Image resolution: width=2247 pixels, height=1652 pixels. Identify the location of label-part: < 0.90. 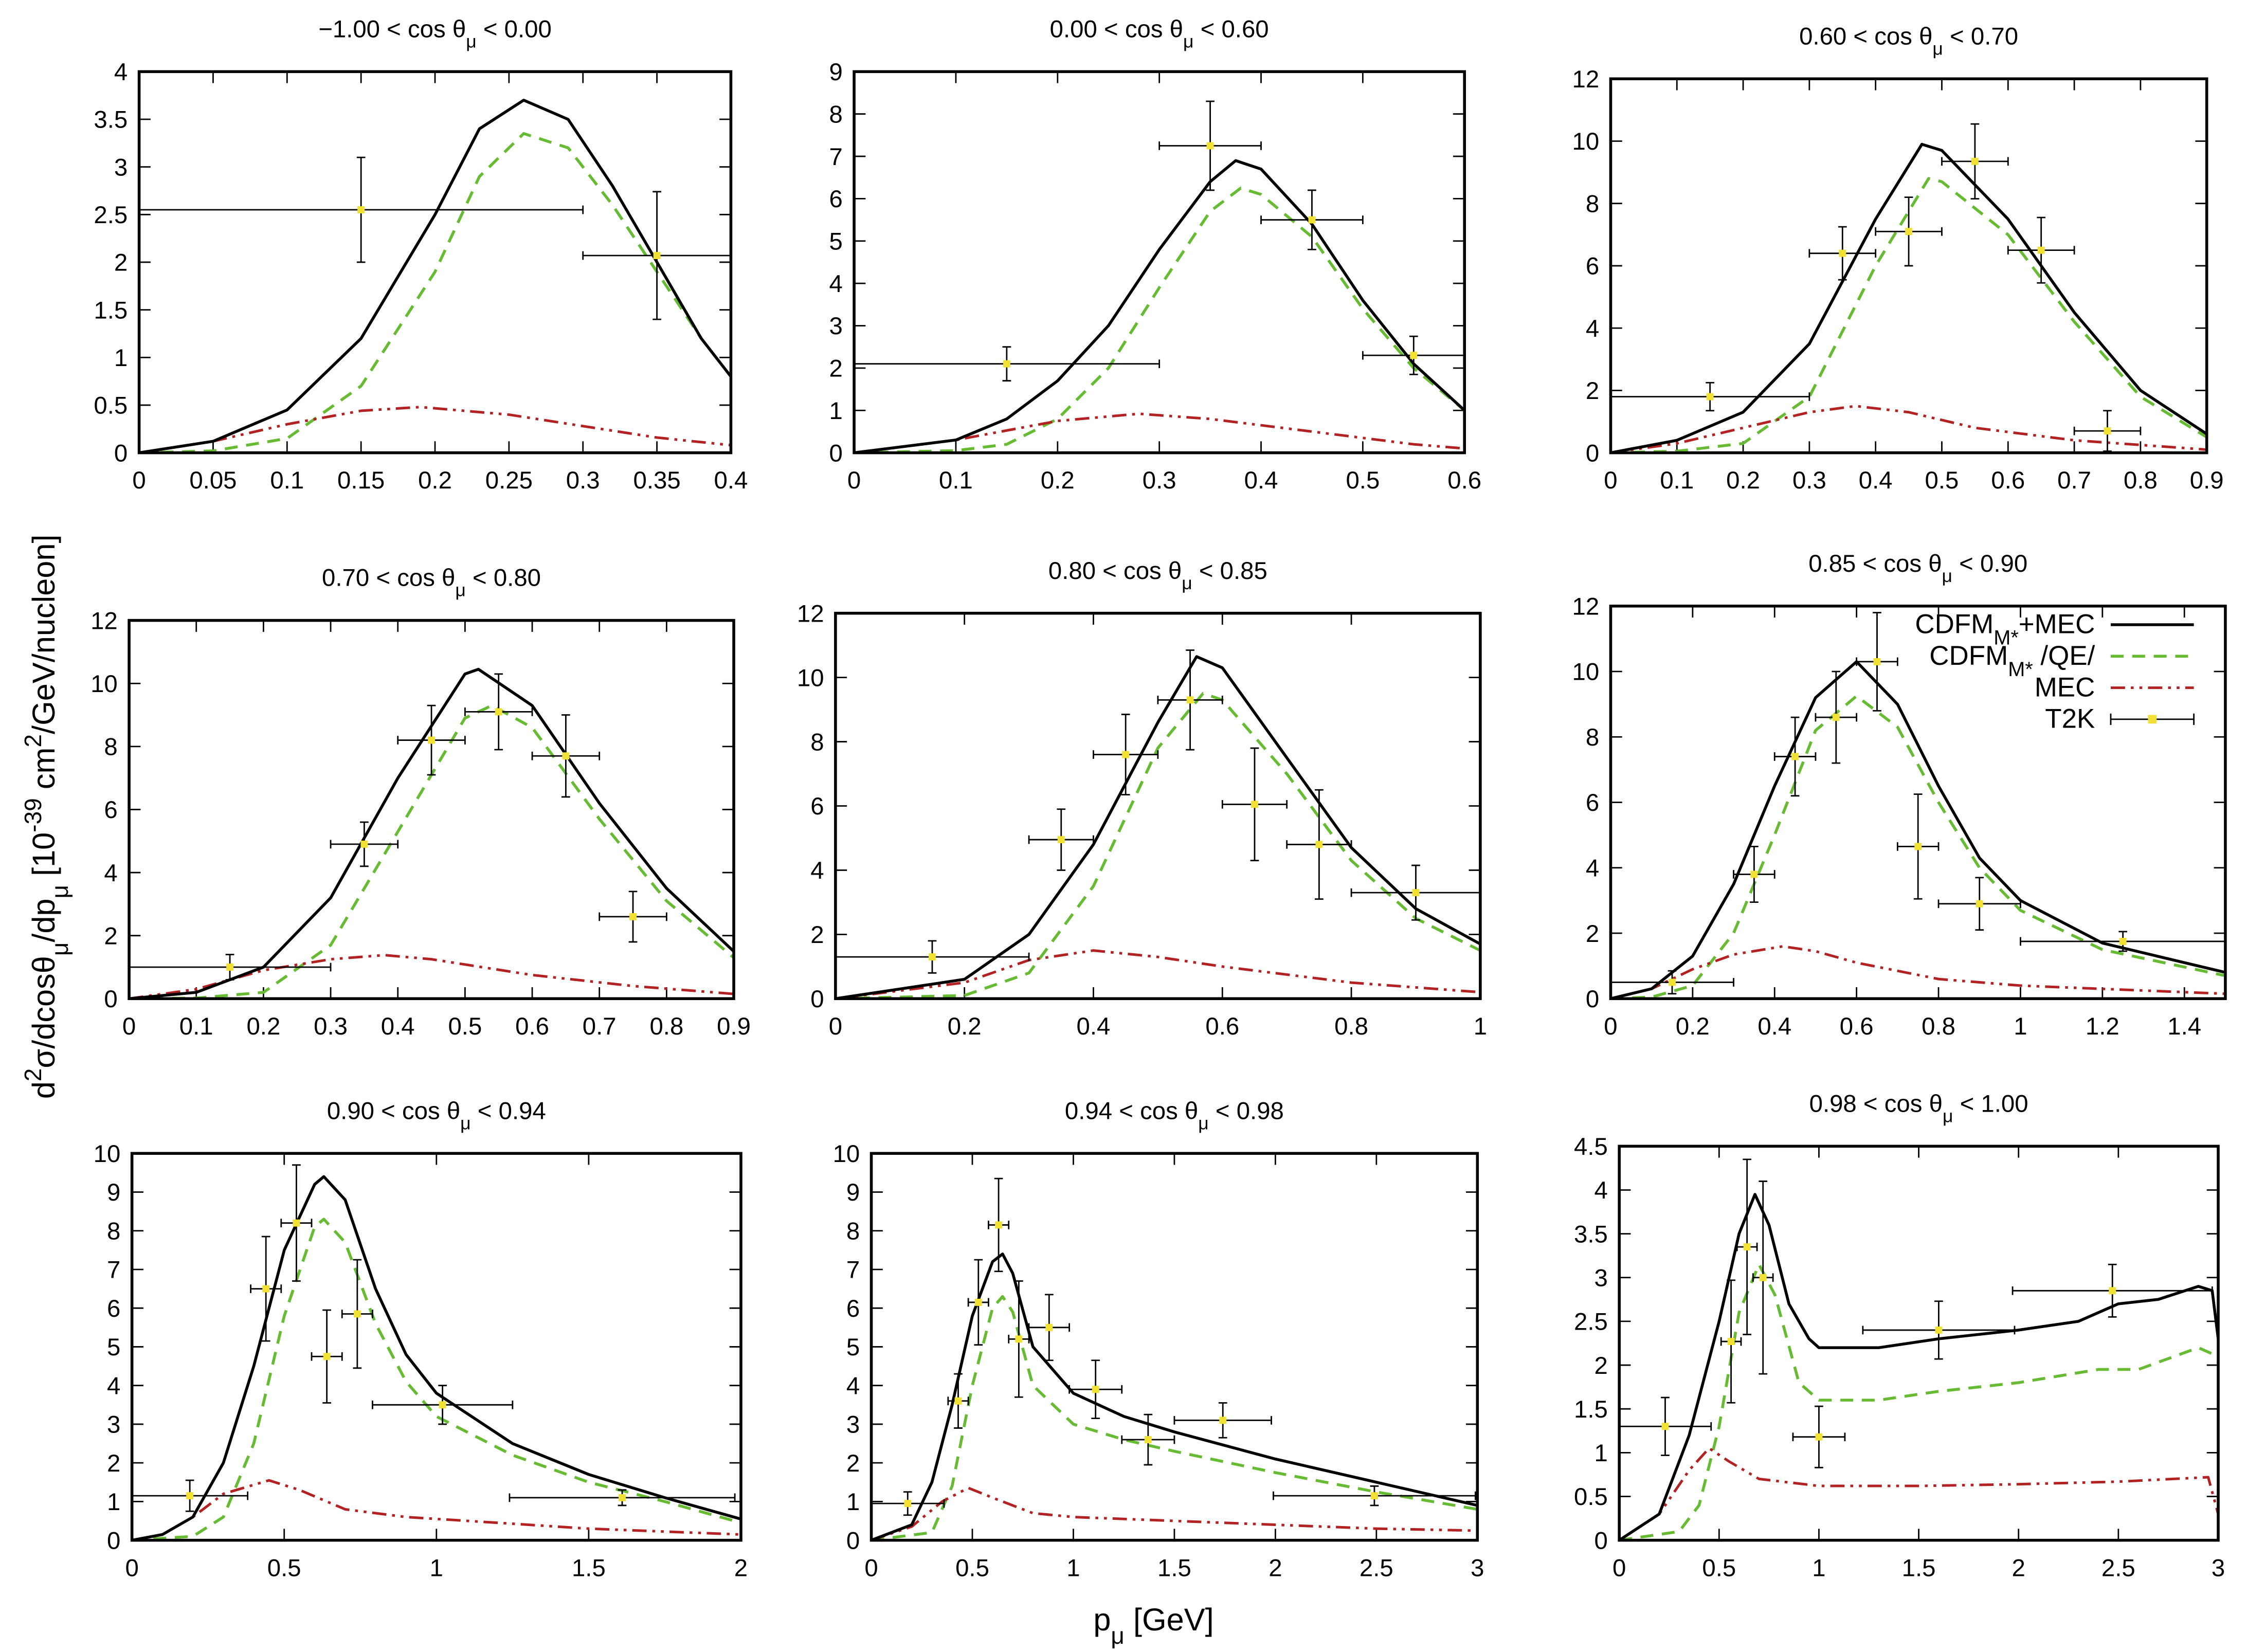
(1989, 563).